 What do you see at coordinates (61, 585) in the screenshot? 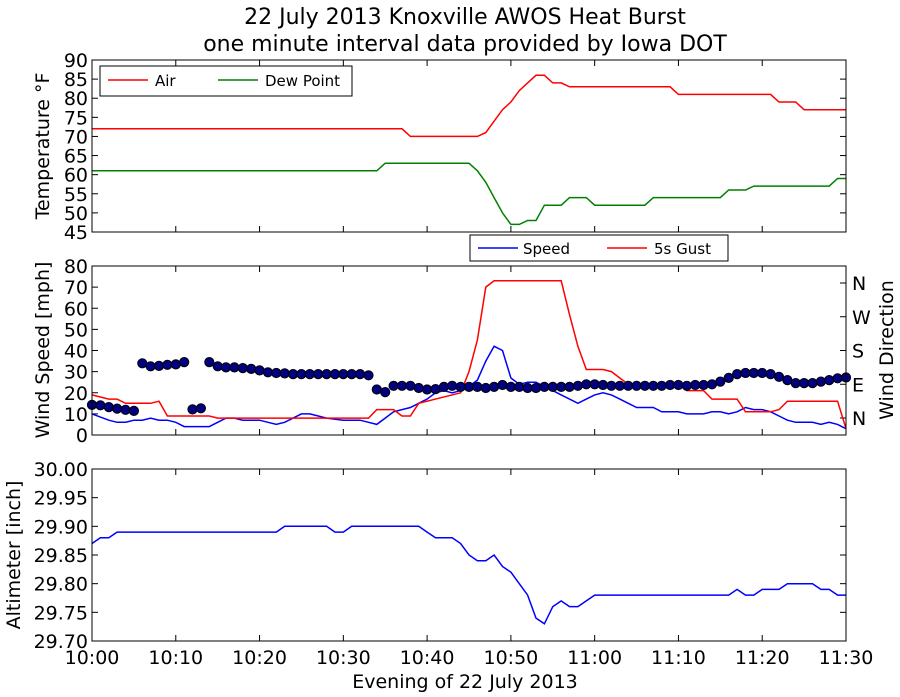
I see `y-tick-label: 29.80` at bounding box center [61, 585].